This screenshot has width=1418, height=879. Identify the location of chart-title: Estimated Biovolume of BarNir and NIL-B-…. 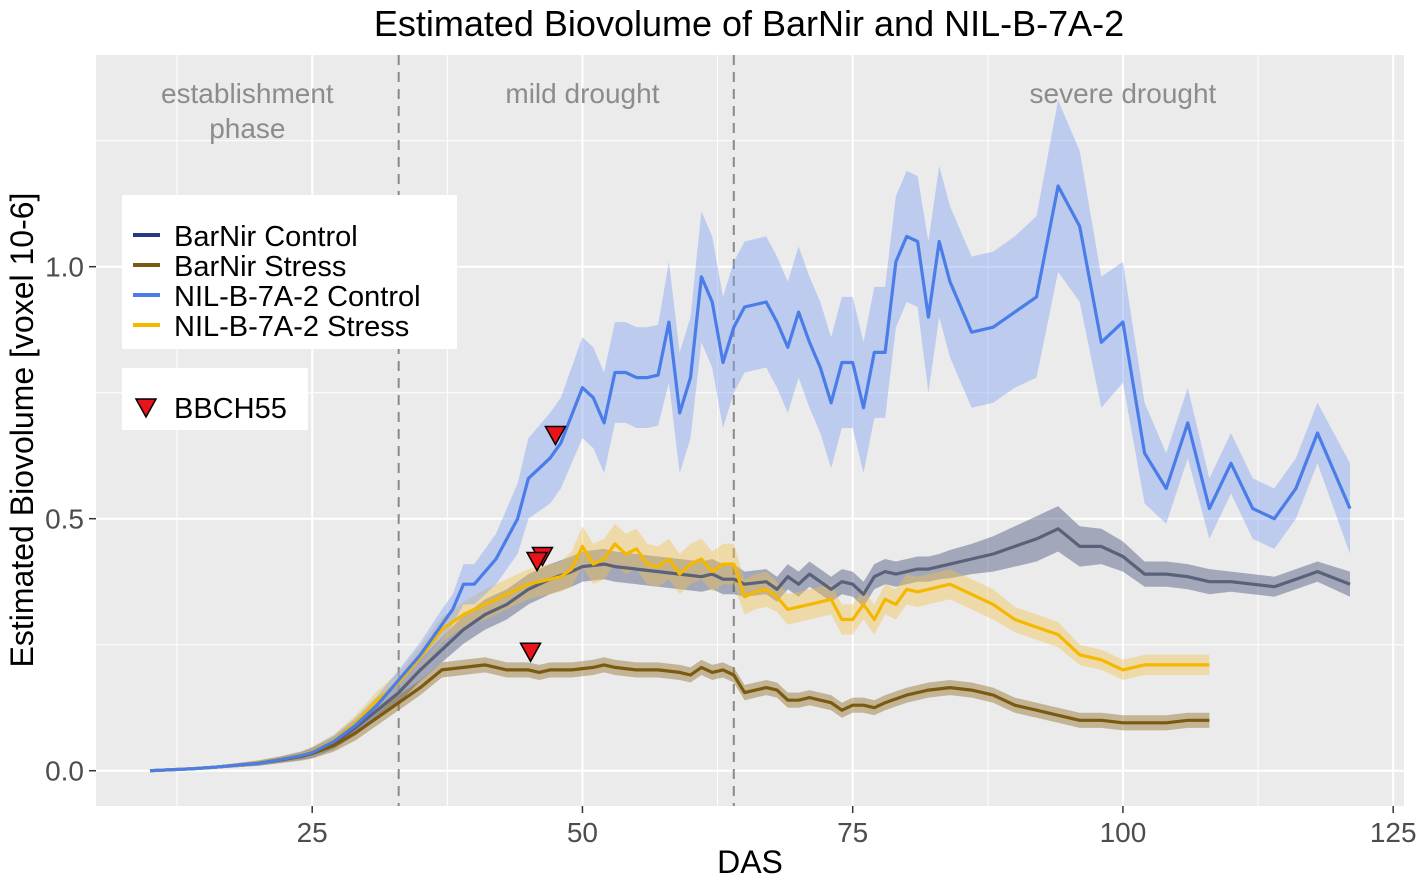
(749, 23).